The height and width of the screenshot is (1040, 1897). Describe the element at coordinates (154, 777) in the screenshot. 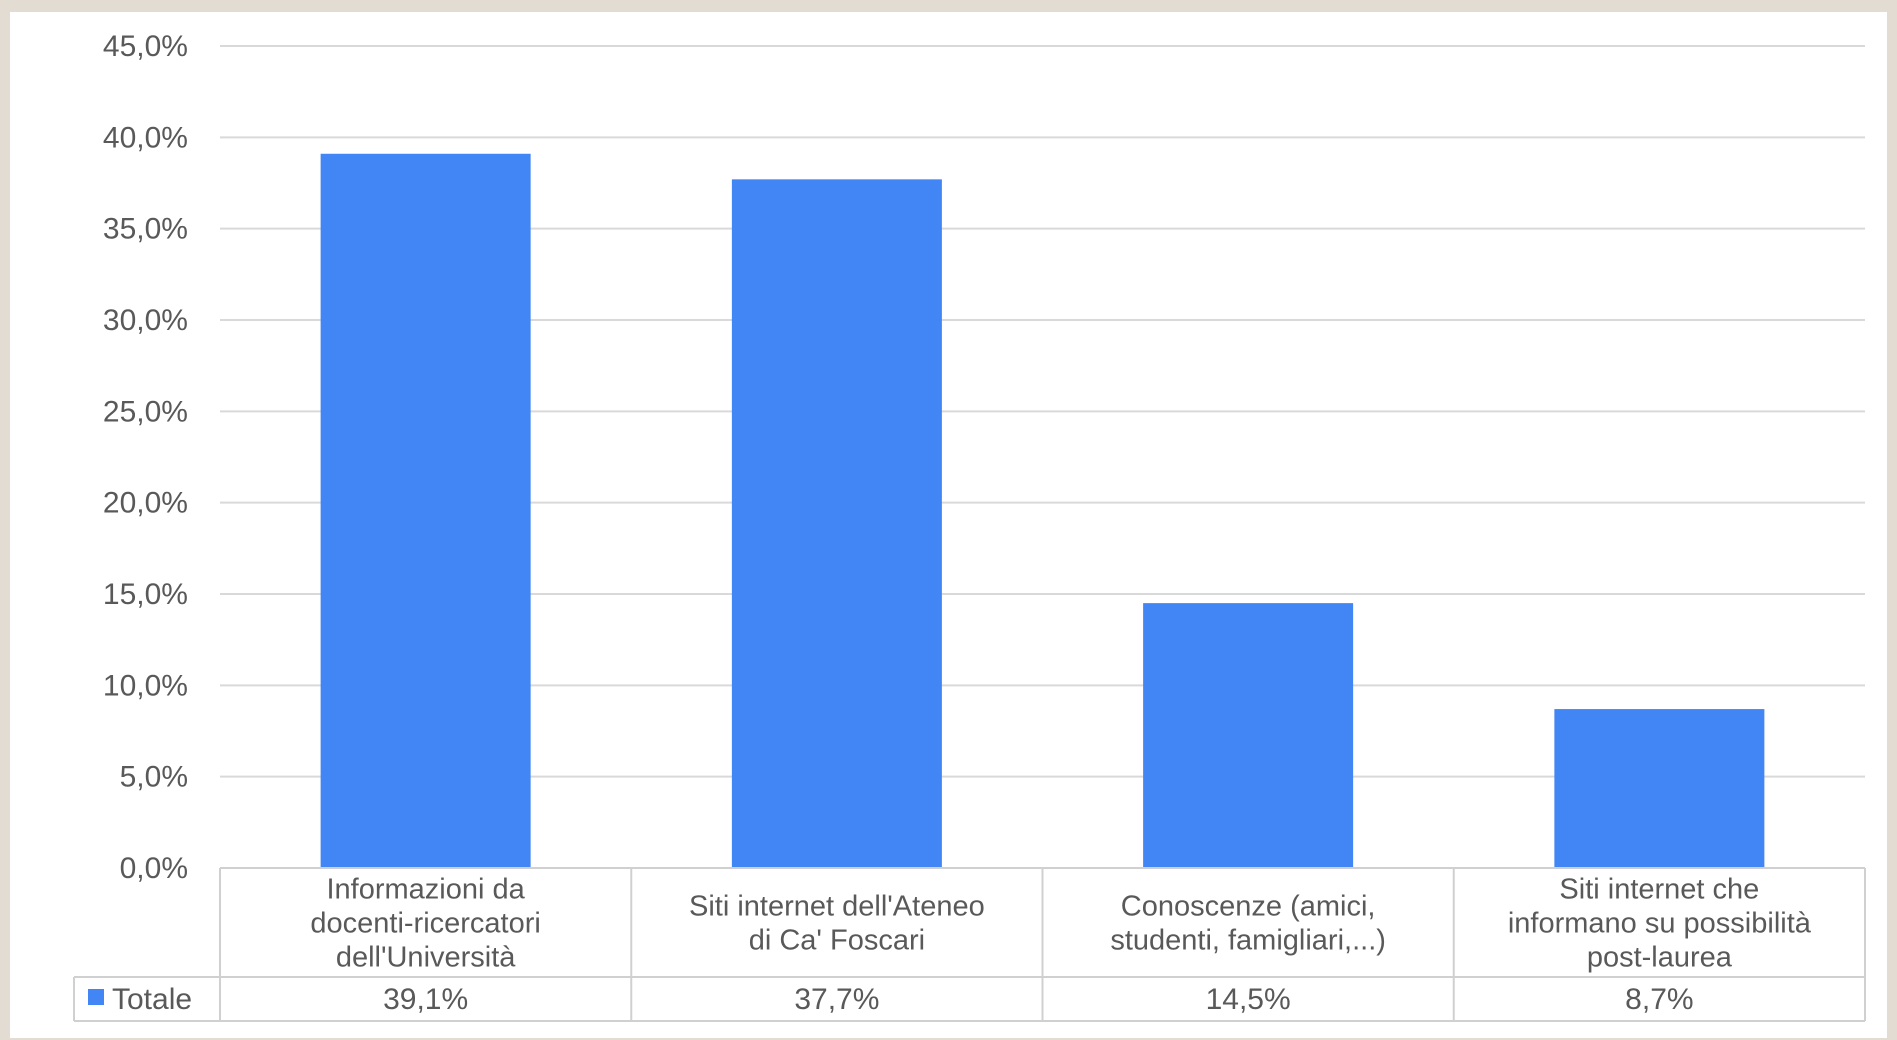

I see `y-tick-label: 5,0%` at that location.